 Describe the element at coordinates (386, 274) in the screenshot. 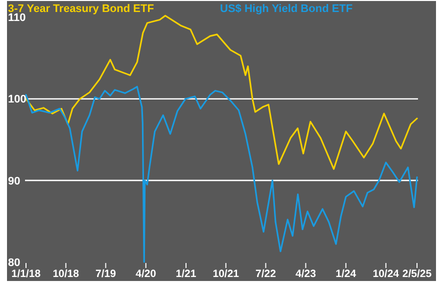

I see `x-tick-label: 10/24` at that location.